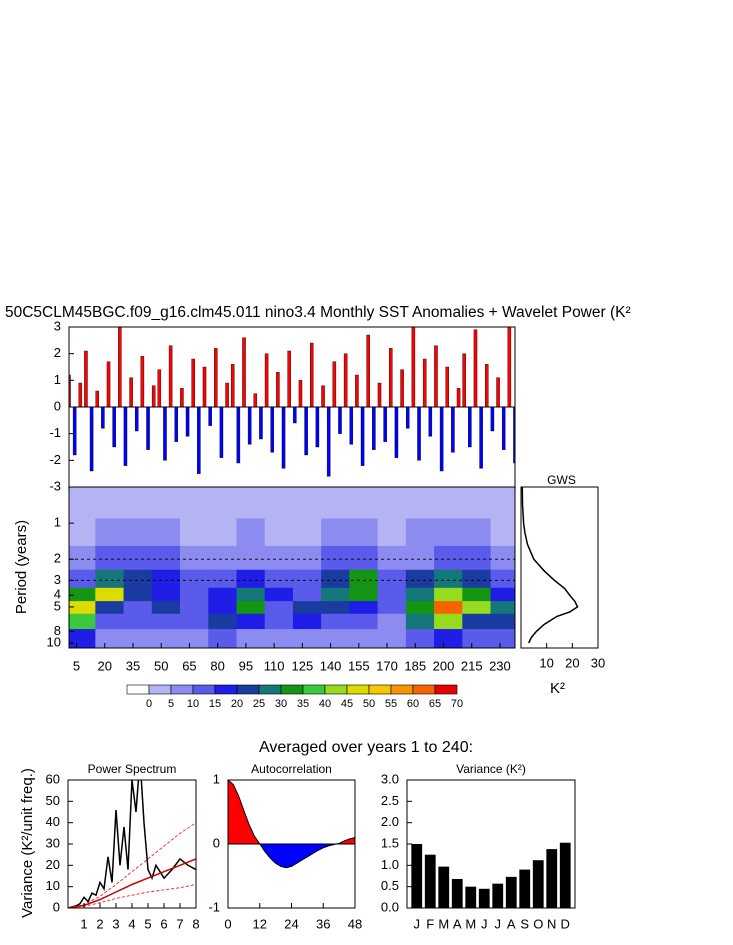  I want to click on colorbar-label: 65, so click(435, 704).